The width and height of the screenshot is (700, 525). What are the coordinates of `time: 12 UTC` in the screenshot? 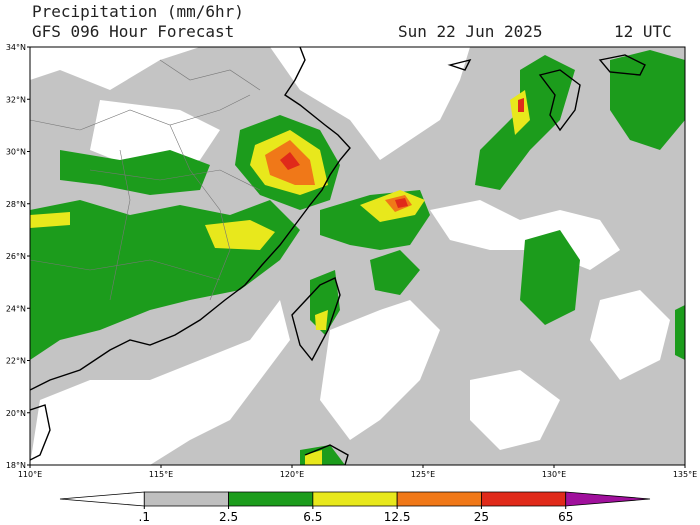 It's located at (643, 31).